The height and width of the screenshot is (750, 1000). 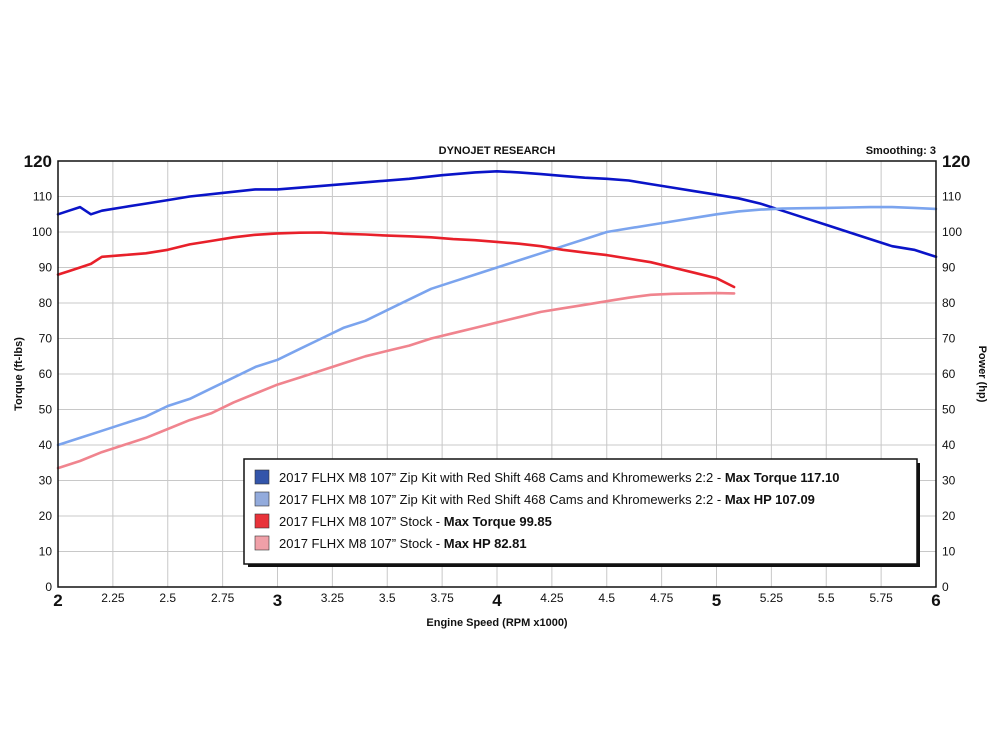 I want to click on x-tick-label: 4.25, so click(x=552, y=598).